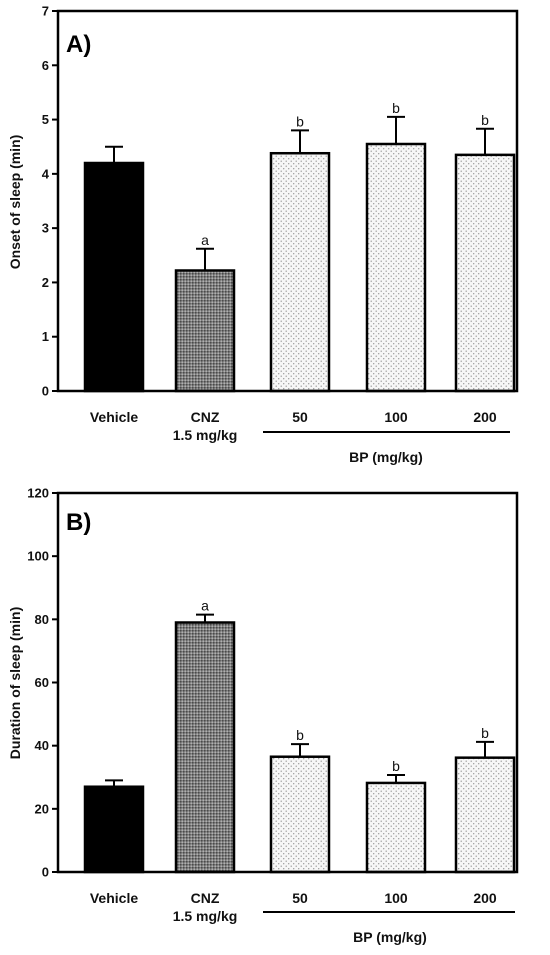  What do you see at coordinates (390, 937) in the screenshot?
I see `panel-b-group-label: BP (mg/kg)` at bounding box center [390, 937].